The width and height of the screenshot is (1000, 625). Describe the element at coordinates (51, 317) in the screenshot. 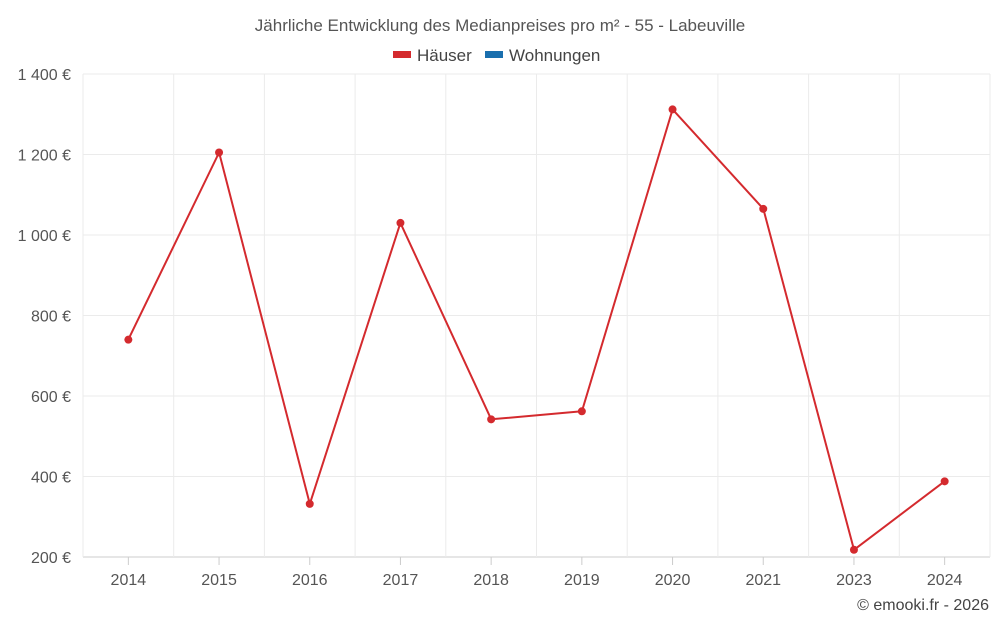

I see `y-tick-label: 800 €` at that location.